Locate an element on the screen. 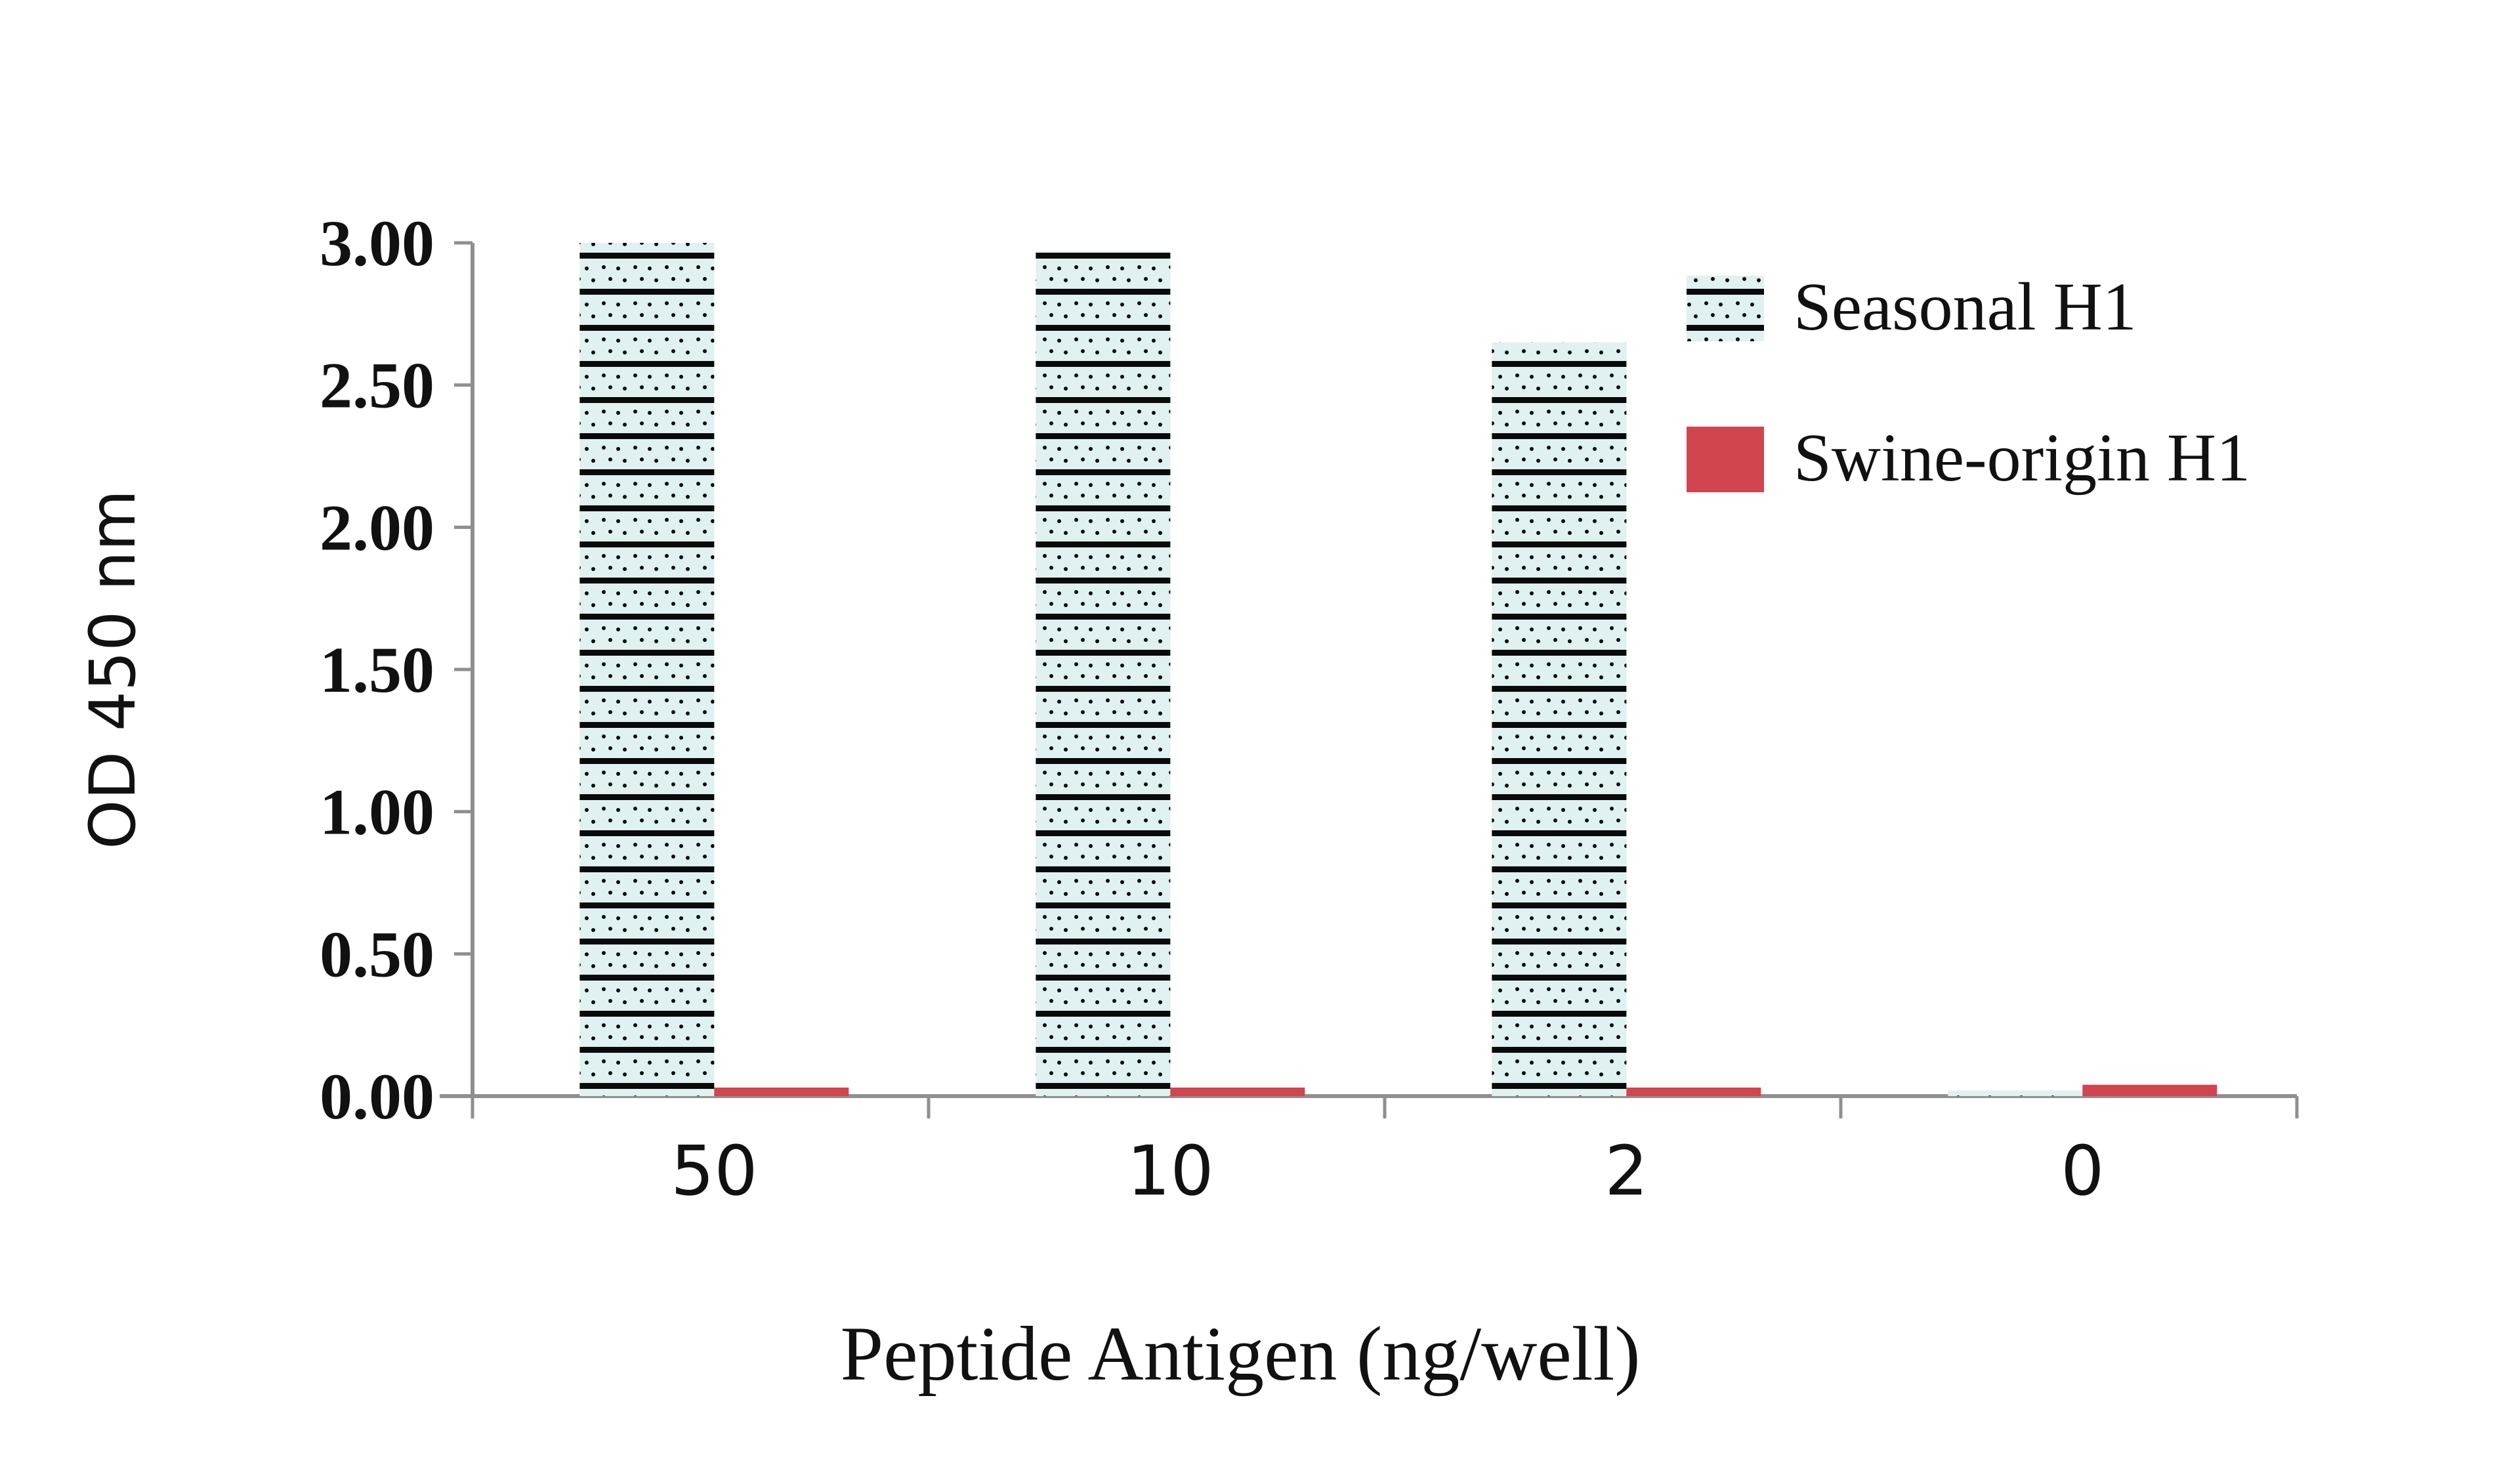  legend: Seasonal H1 Swine-origin H1 is located at coordinates (1968, 382).